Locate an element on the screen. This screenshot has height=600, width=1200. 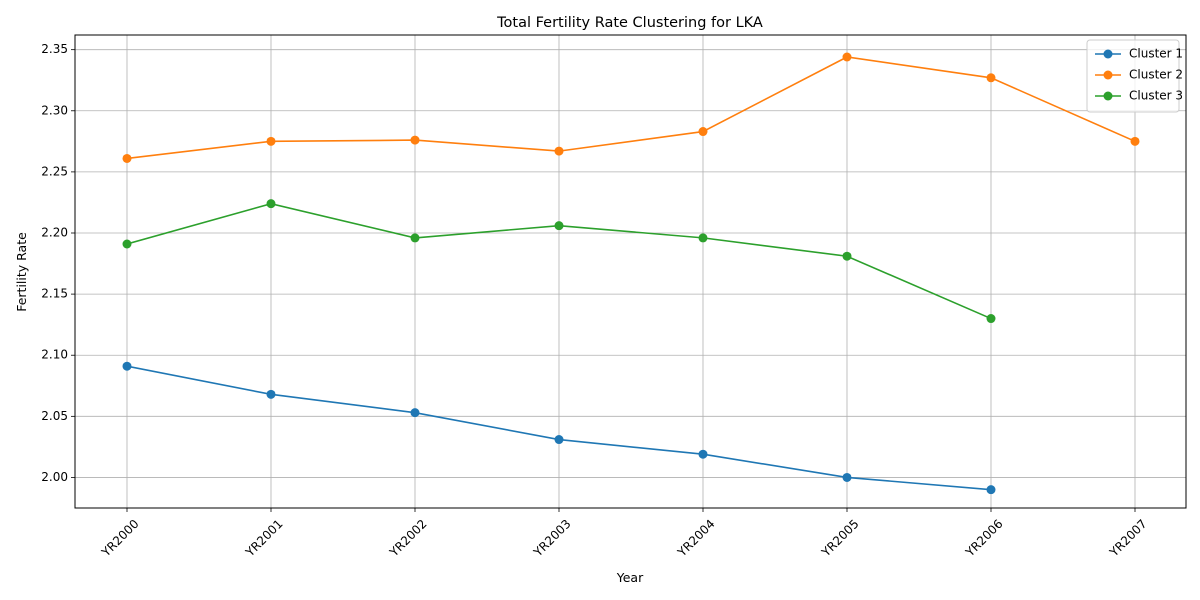
y-tick-label: 2.05 is located at coordinates (54, 416).